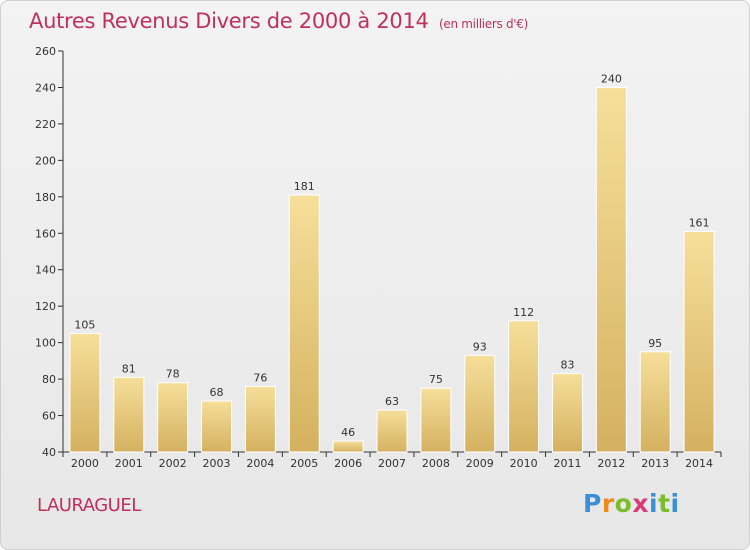 This screenshot has width=750, height=550. Describe the element at coordinates (655, 463) in the screenshot. I see `x-tick-label: 2013` at that location.